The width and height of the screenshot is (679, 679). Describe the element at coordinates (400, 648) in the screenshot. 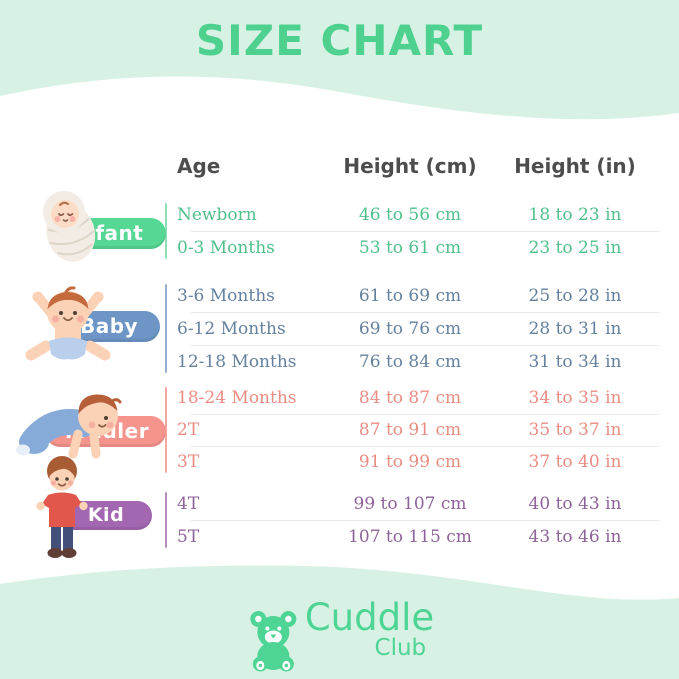

I see `brand-name-sub: Club` at that location.